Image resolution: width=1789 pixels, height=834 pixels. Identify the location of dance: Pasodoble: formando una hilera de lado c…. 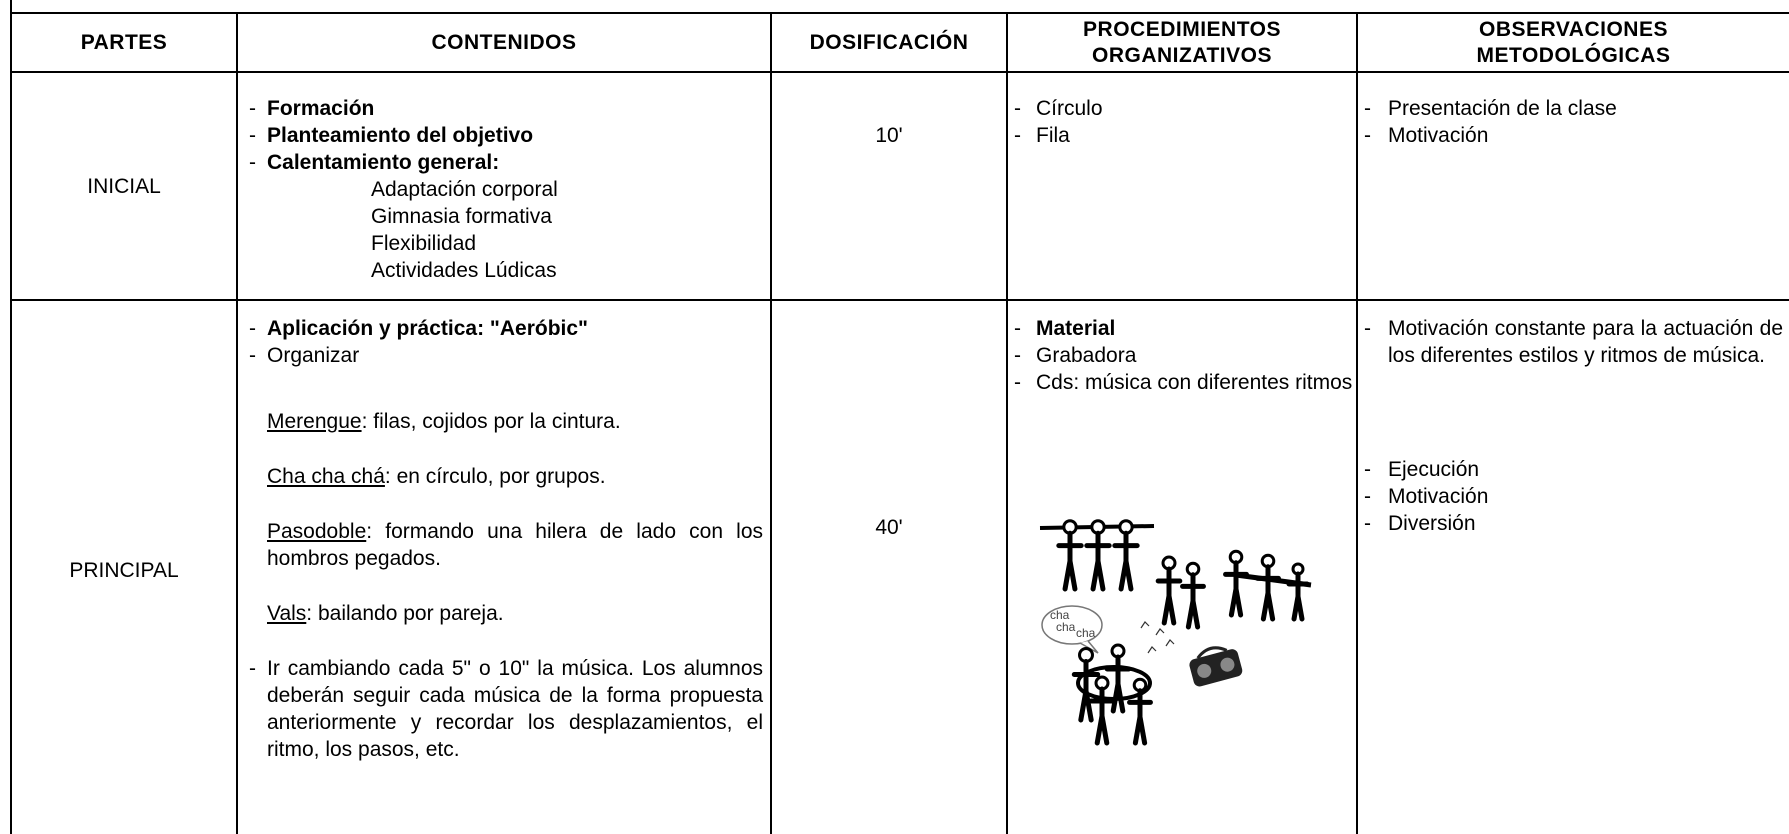
(515, 545).